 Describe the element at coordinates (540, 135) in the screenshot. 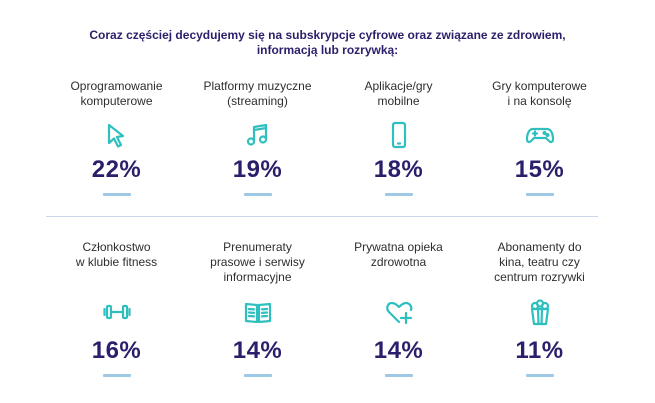

I see `gamepad-icon` at that location.